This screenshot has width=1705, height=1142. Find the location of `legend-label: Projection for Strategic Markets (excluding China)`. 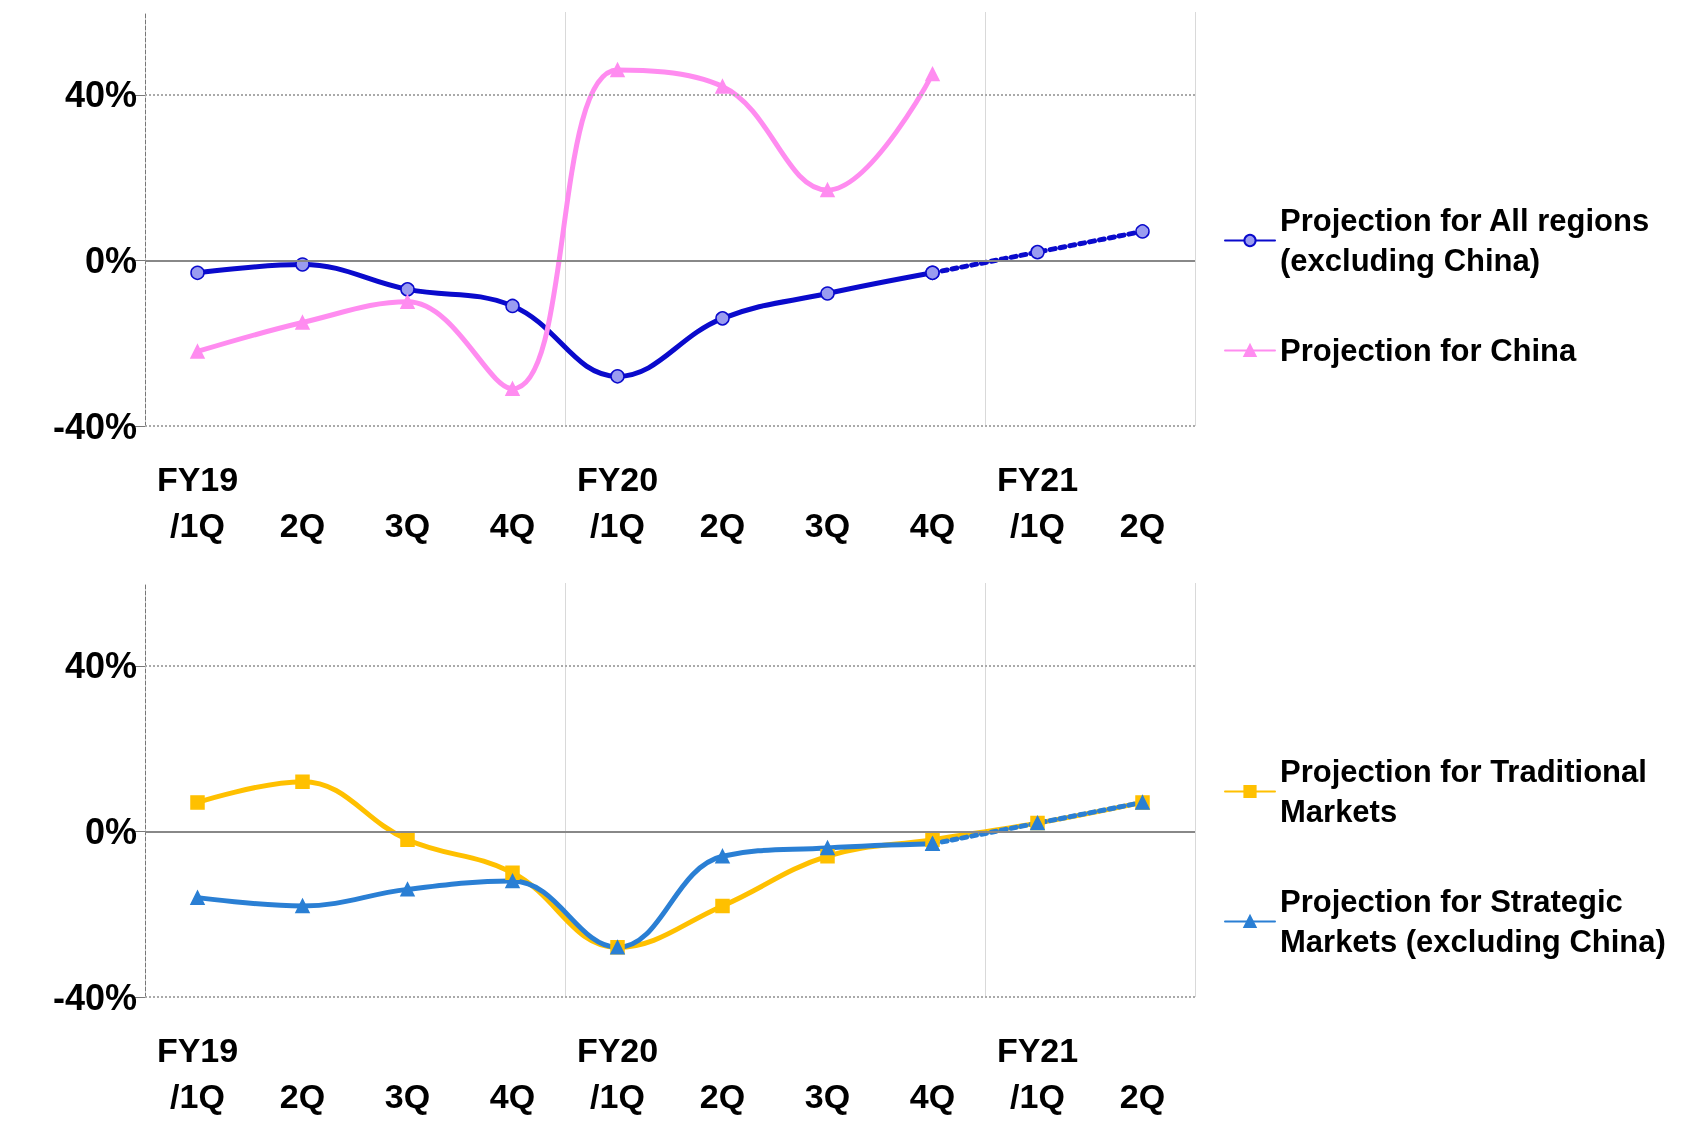

legend-label: Projection for Strategic Markets (excluding China) is located at coordinates (1473, 921).